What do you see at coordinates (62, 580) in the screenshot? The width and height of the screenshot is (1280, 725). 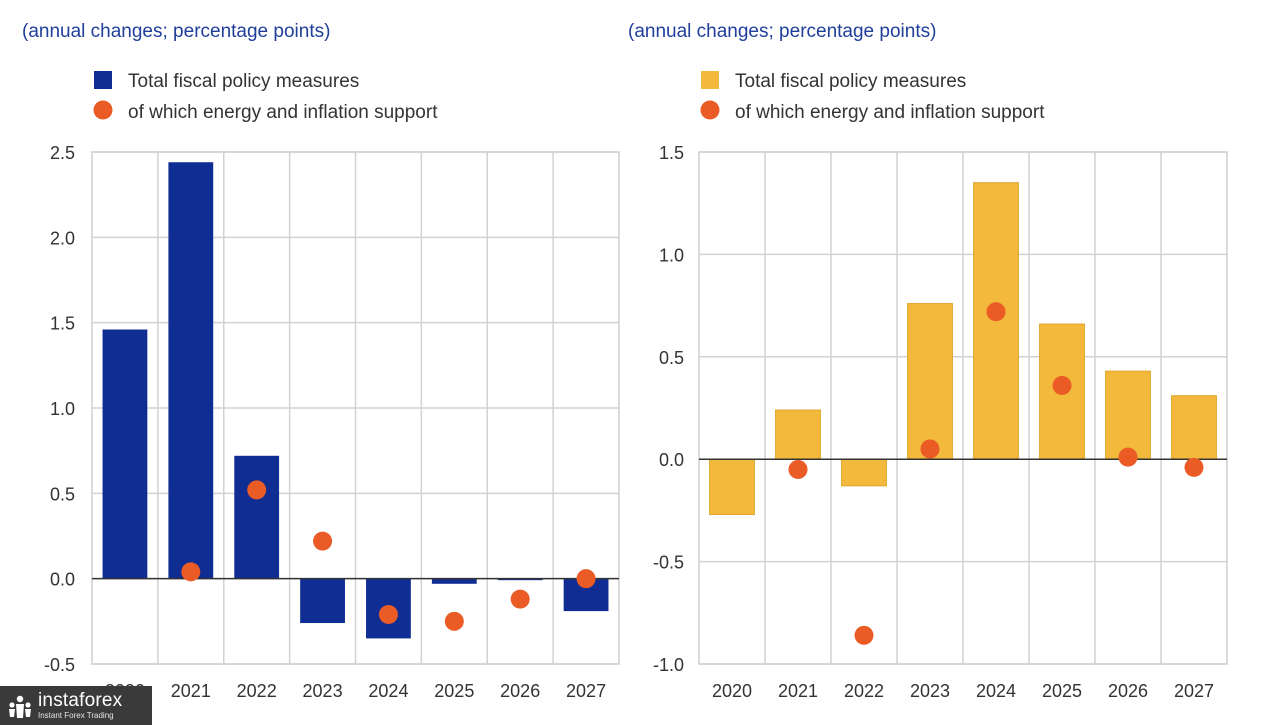 I see `chart1-y-tick-label: 0.0` at bounding box center [62, 580].